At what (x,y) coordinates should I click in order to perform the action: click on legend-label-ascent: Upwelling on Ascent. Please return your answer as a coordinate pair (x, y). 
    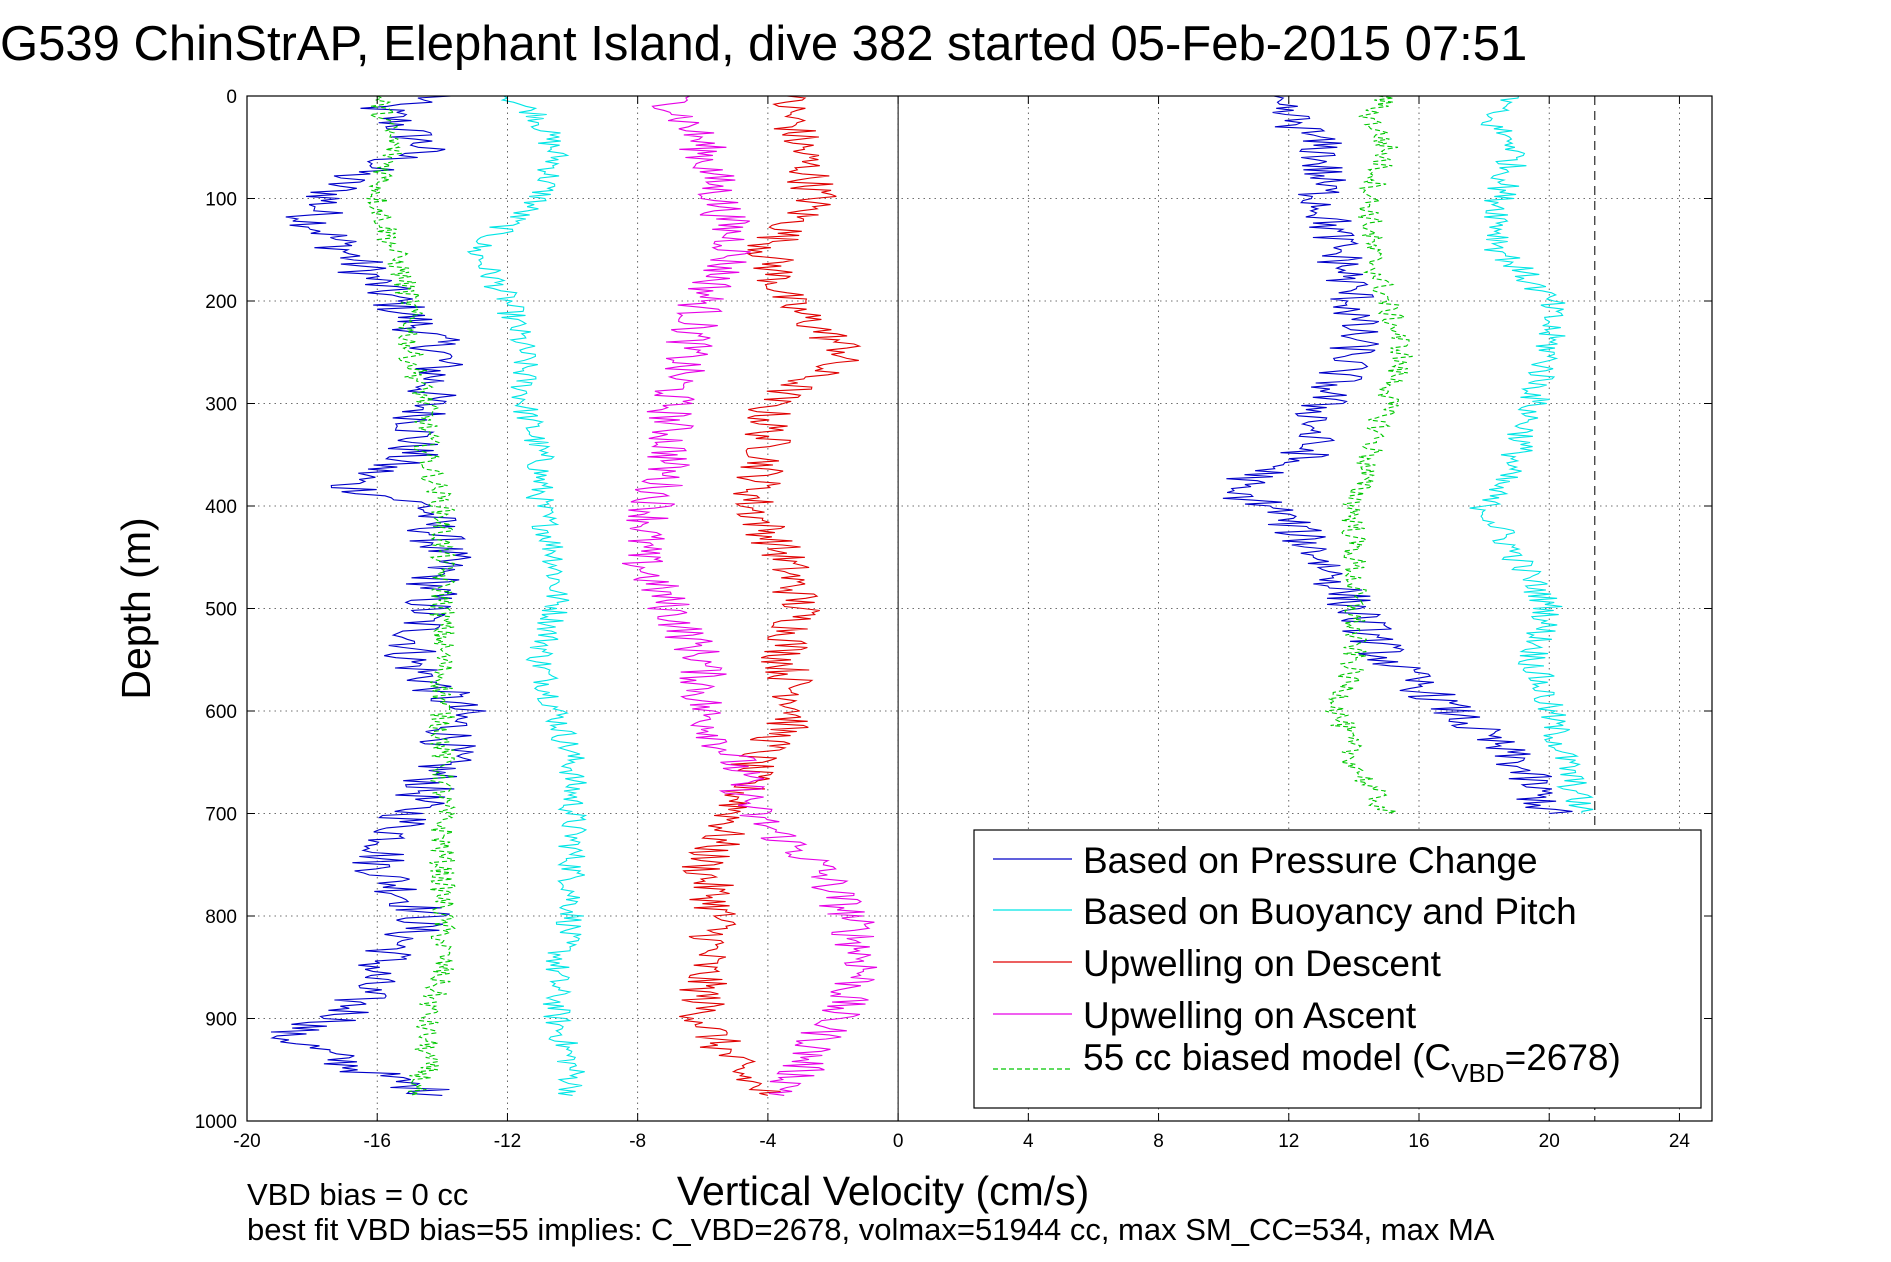
    Looking at the image, I should click on (1250, 1015).